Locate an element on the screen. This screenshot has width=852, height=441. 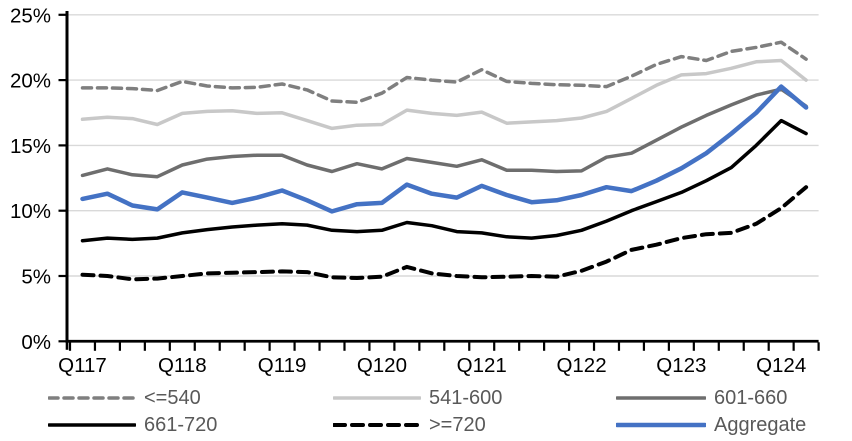
y-tick-label: 25% is located at coordinates (30, 15).